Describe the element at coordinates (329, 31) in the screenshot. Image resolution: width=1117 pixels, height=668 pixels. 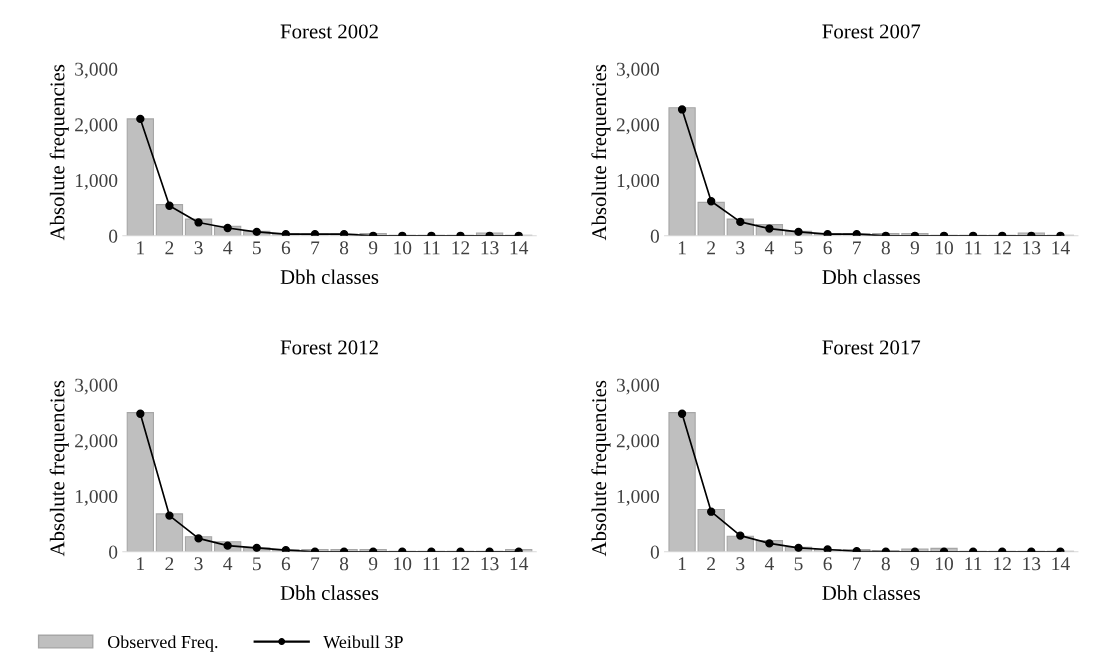
I see `chart-title: Forest 2002` at that location.